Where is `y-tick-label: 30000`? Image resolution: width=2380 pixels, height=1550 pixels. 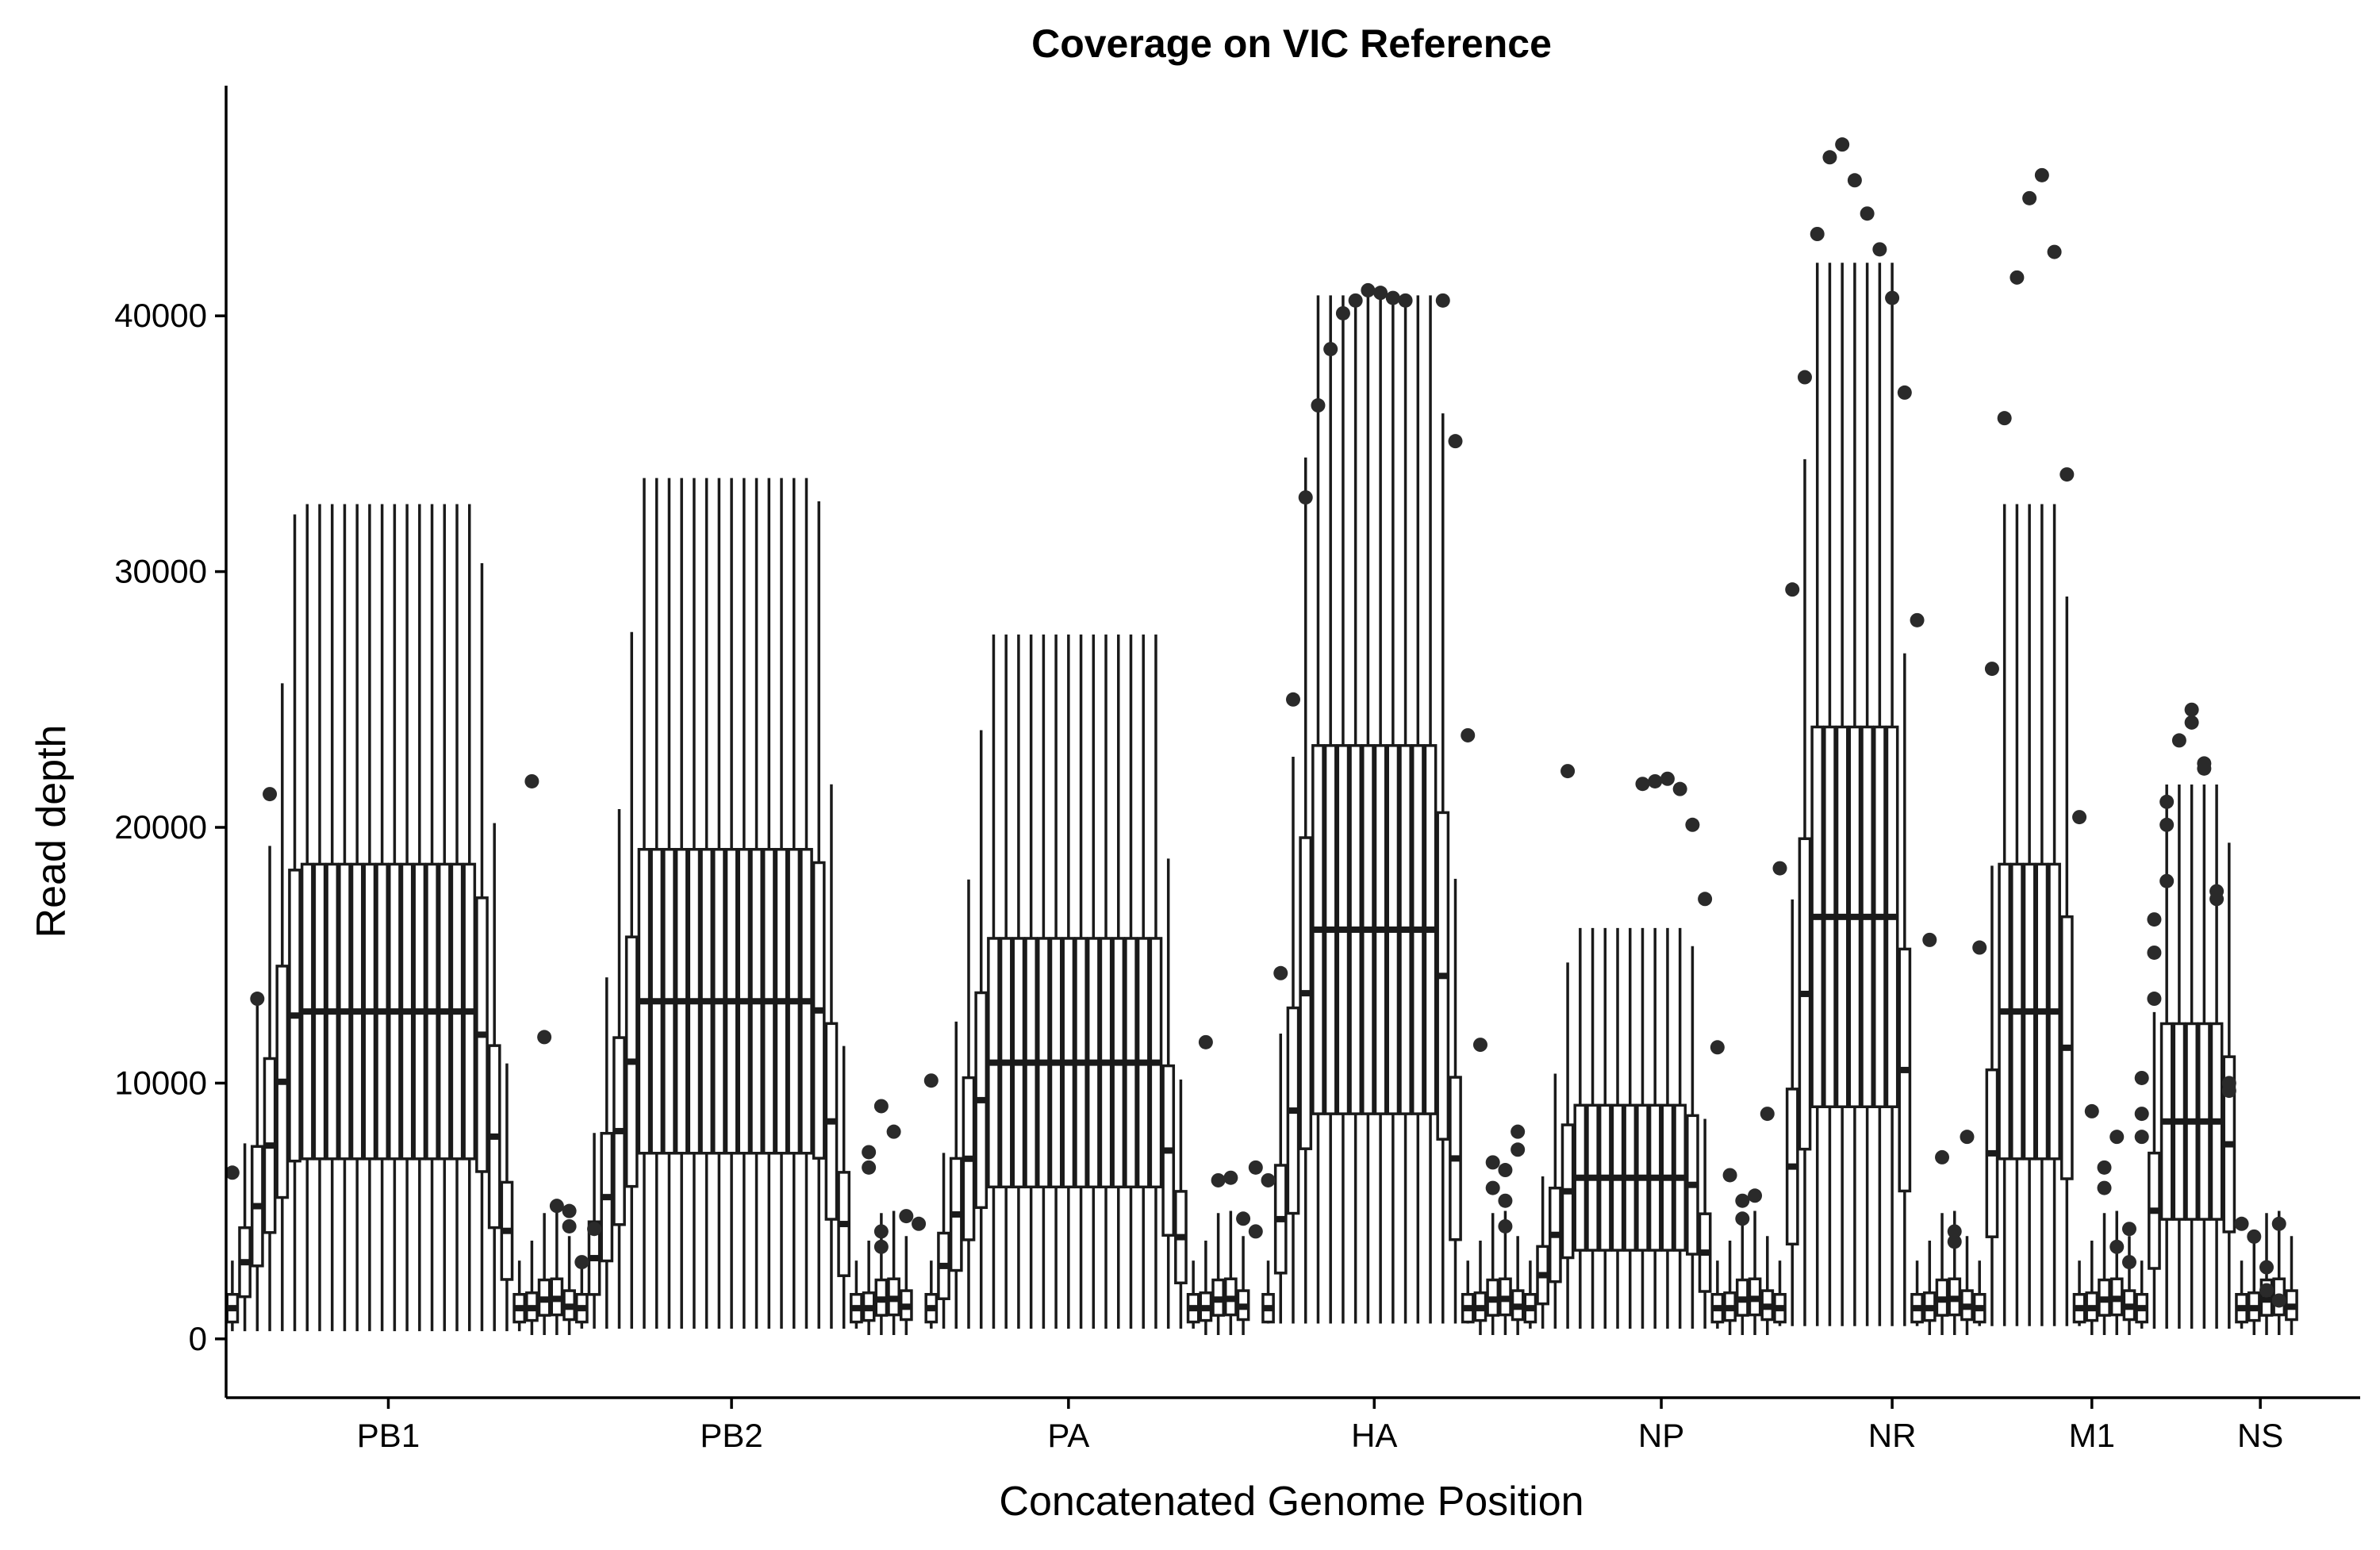 y-tick-label: 30000 is located at coordinates (160, 571).